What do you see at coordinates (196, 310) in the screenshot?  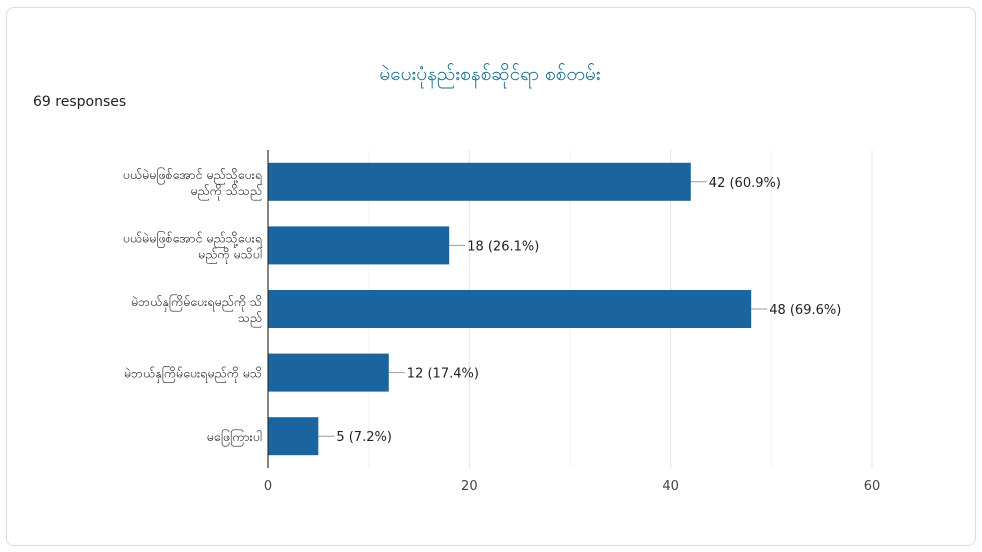 I see `category-label: မဲဘယ်နှကြိမ်ပေးရမည်ကို သိသည်` at bounding box center [196, 310].